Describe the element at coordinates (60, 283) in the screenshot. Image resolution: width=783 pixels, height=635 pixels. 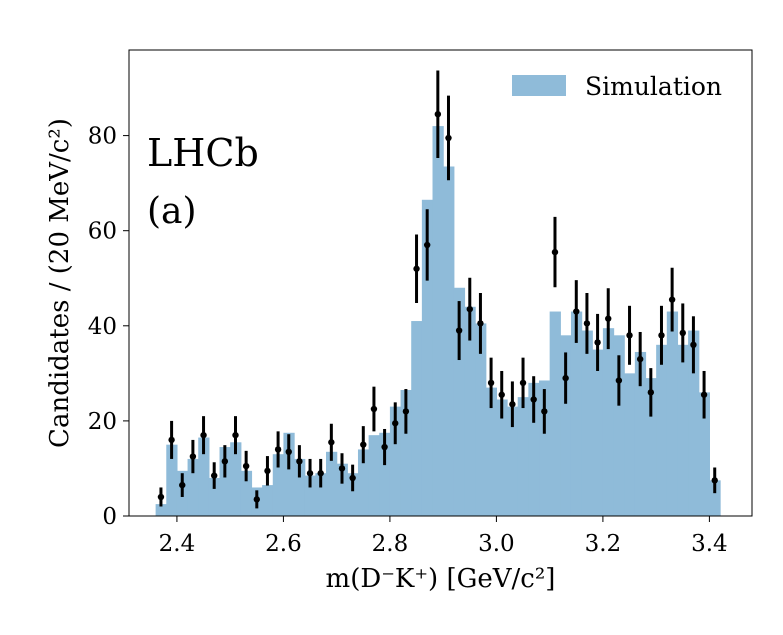
I see `y-axis-label: Candidates / (20 MeV/c²)` at that location.